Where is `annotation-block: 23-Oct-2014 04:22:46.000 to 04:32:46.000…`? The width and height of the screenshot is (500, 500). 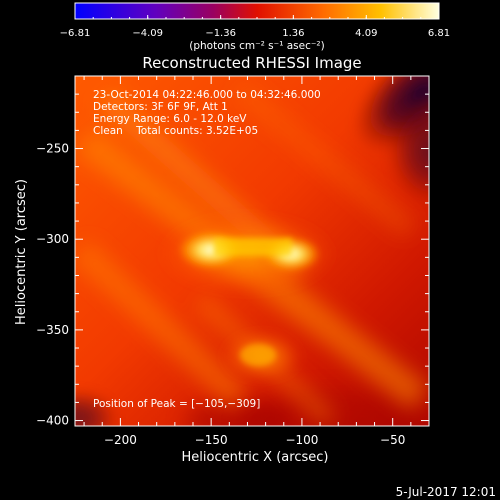
annotation-block: 23-Oct-2014 04:22:46.000 to 04:32:46.000… is located at coordinates (207, 113).